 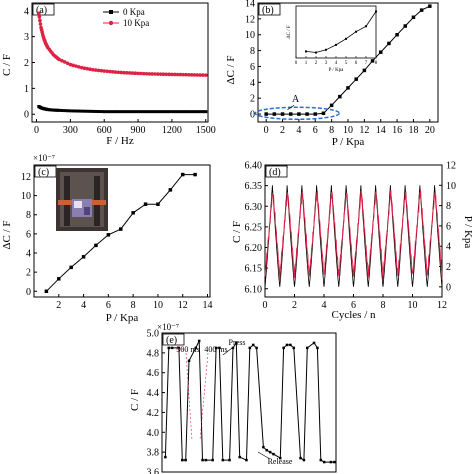 What do you see at coordinates (82, 199) in the screenshot?
I see `device-photo` at bounding box center [82, 199].